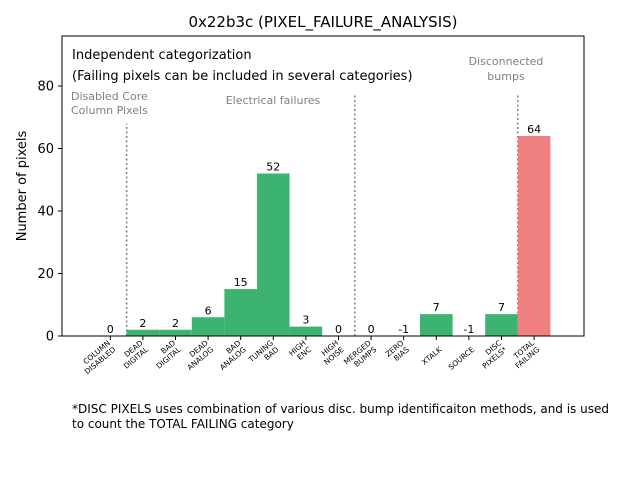  I want to click on value-label: 3, so click(305, 320).